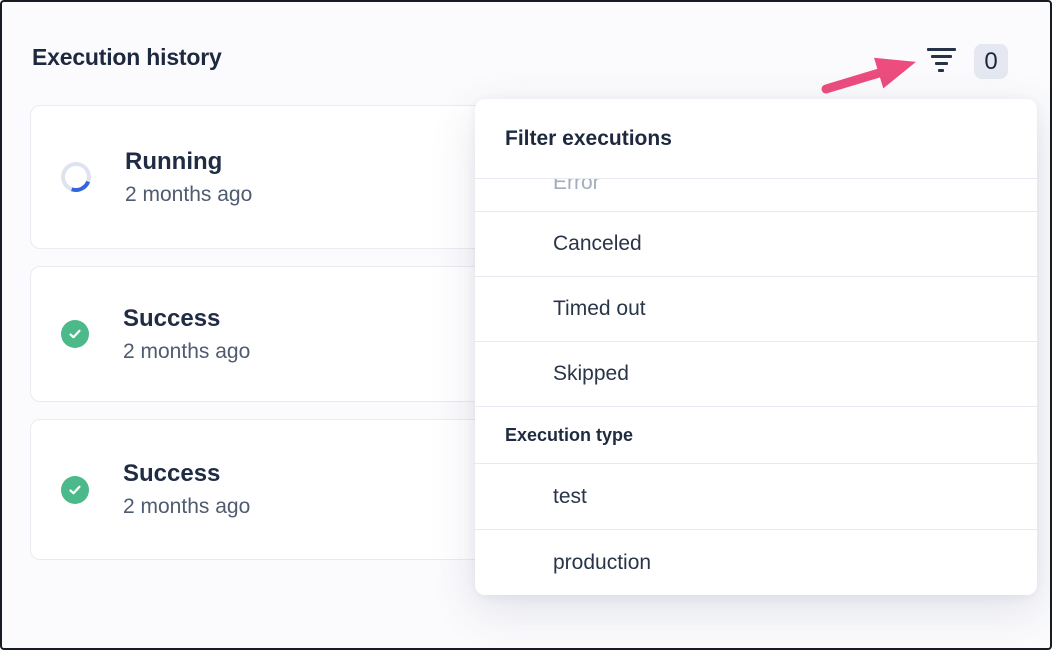 This screenshot has width=1052, height=650. What do you see at coordinates (76, 177) in the screenshot?
I see `spinner-icon` at bounding box center [76, 177].